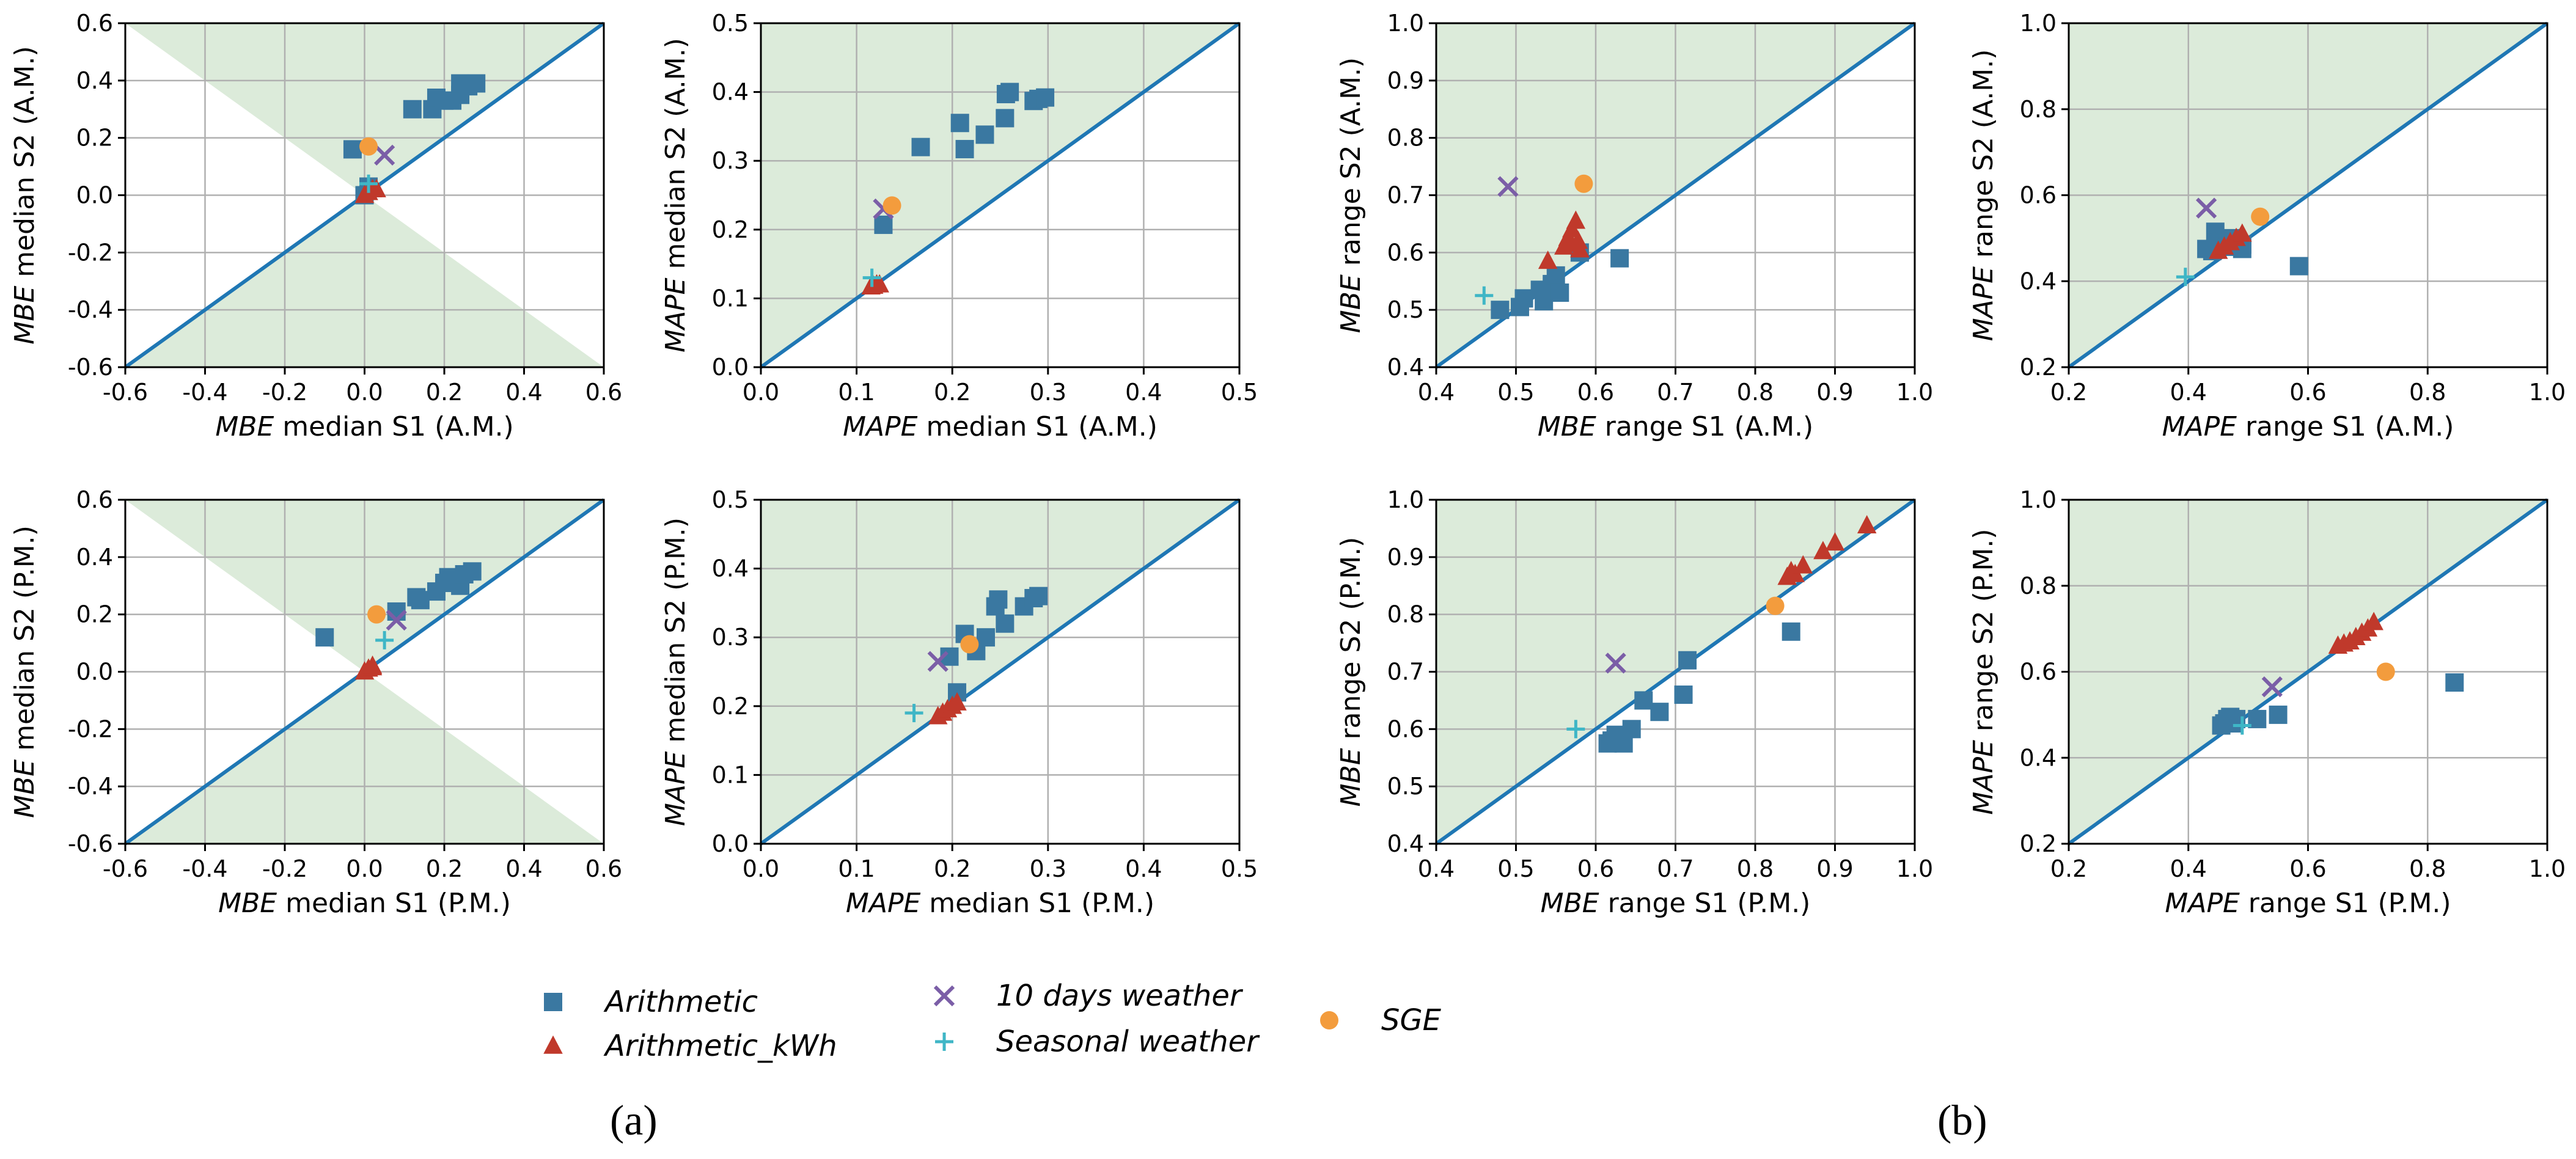 This screenshot has width=2576, height=1159. What do you see at coordinates (1914, 392) in the screenshot?
I see `x-tick-label: 1.0` at bounding box center [1914, 392].